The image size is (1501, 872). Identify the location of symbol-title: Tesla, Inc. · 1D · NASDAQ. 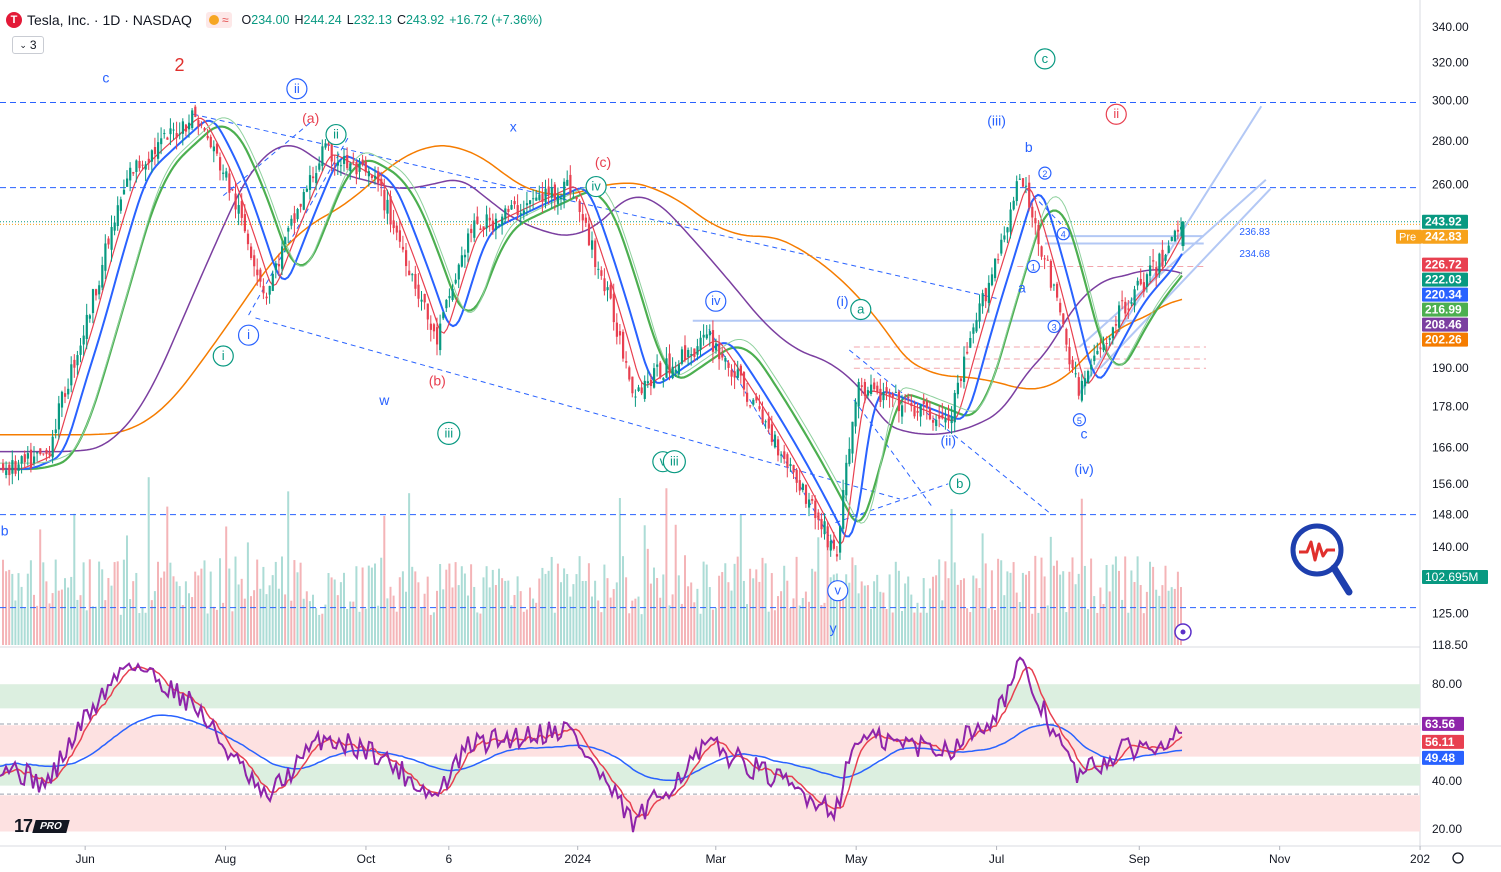
(109, 20).